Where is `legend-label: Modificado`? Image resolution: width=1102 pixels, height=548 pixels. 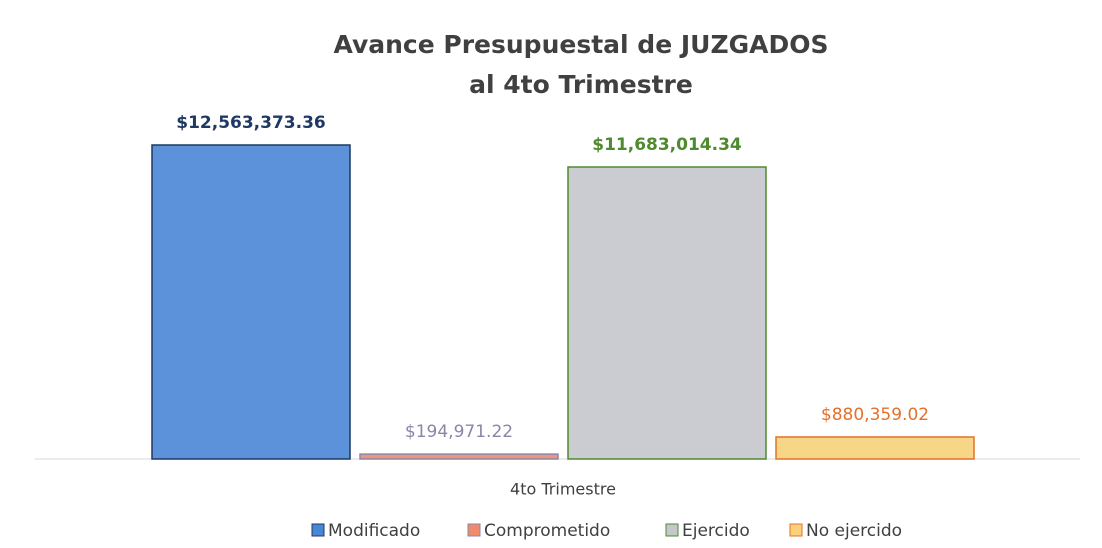
legend-label: Modificado is located at coordinates (374, 531).